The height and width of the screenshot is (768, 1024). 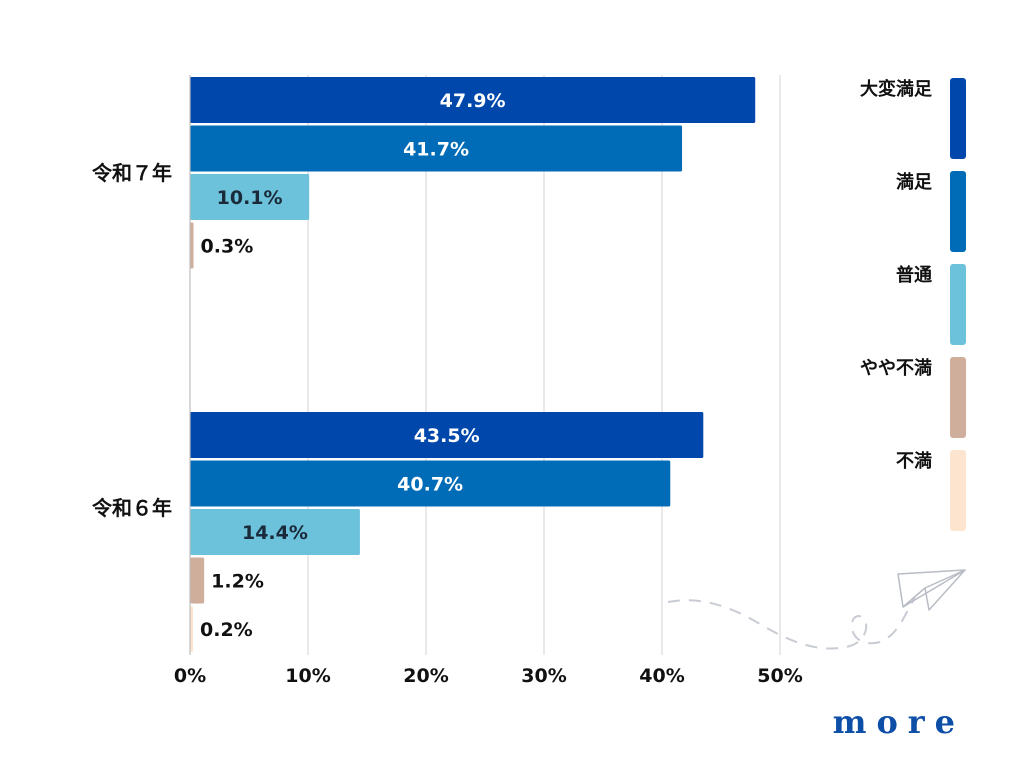 What do you see at coordinates (896, 368) in the screenshot?
I see `legend-label: やや不満` at bounding box center [896, 368].